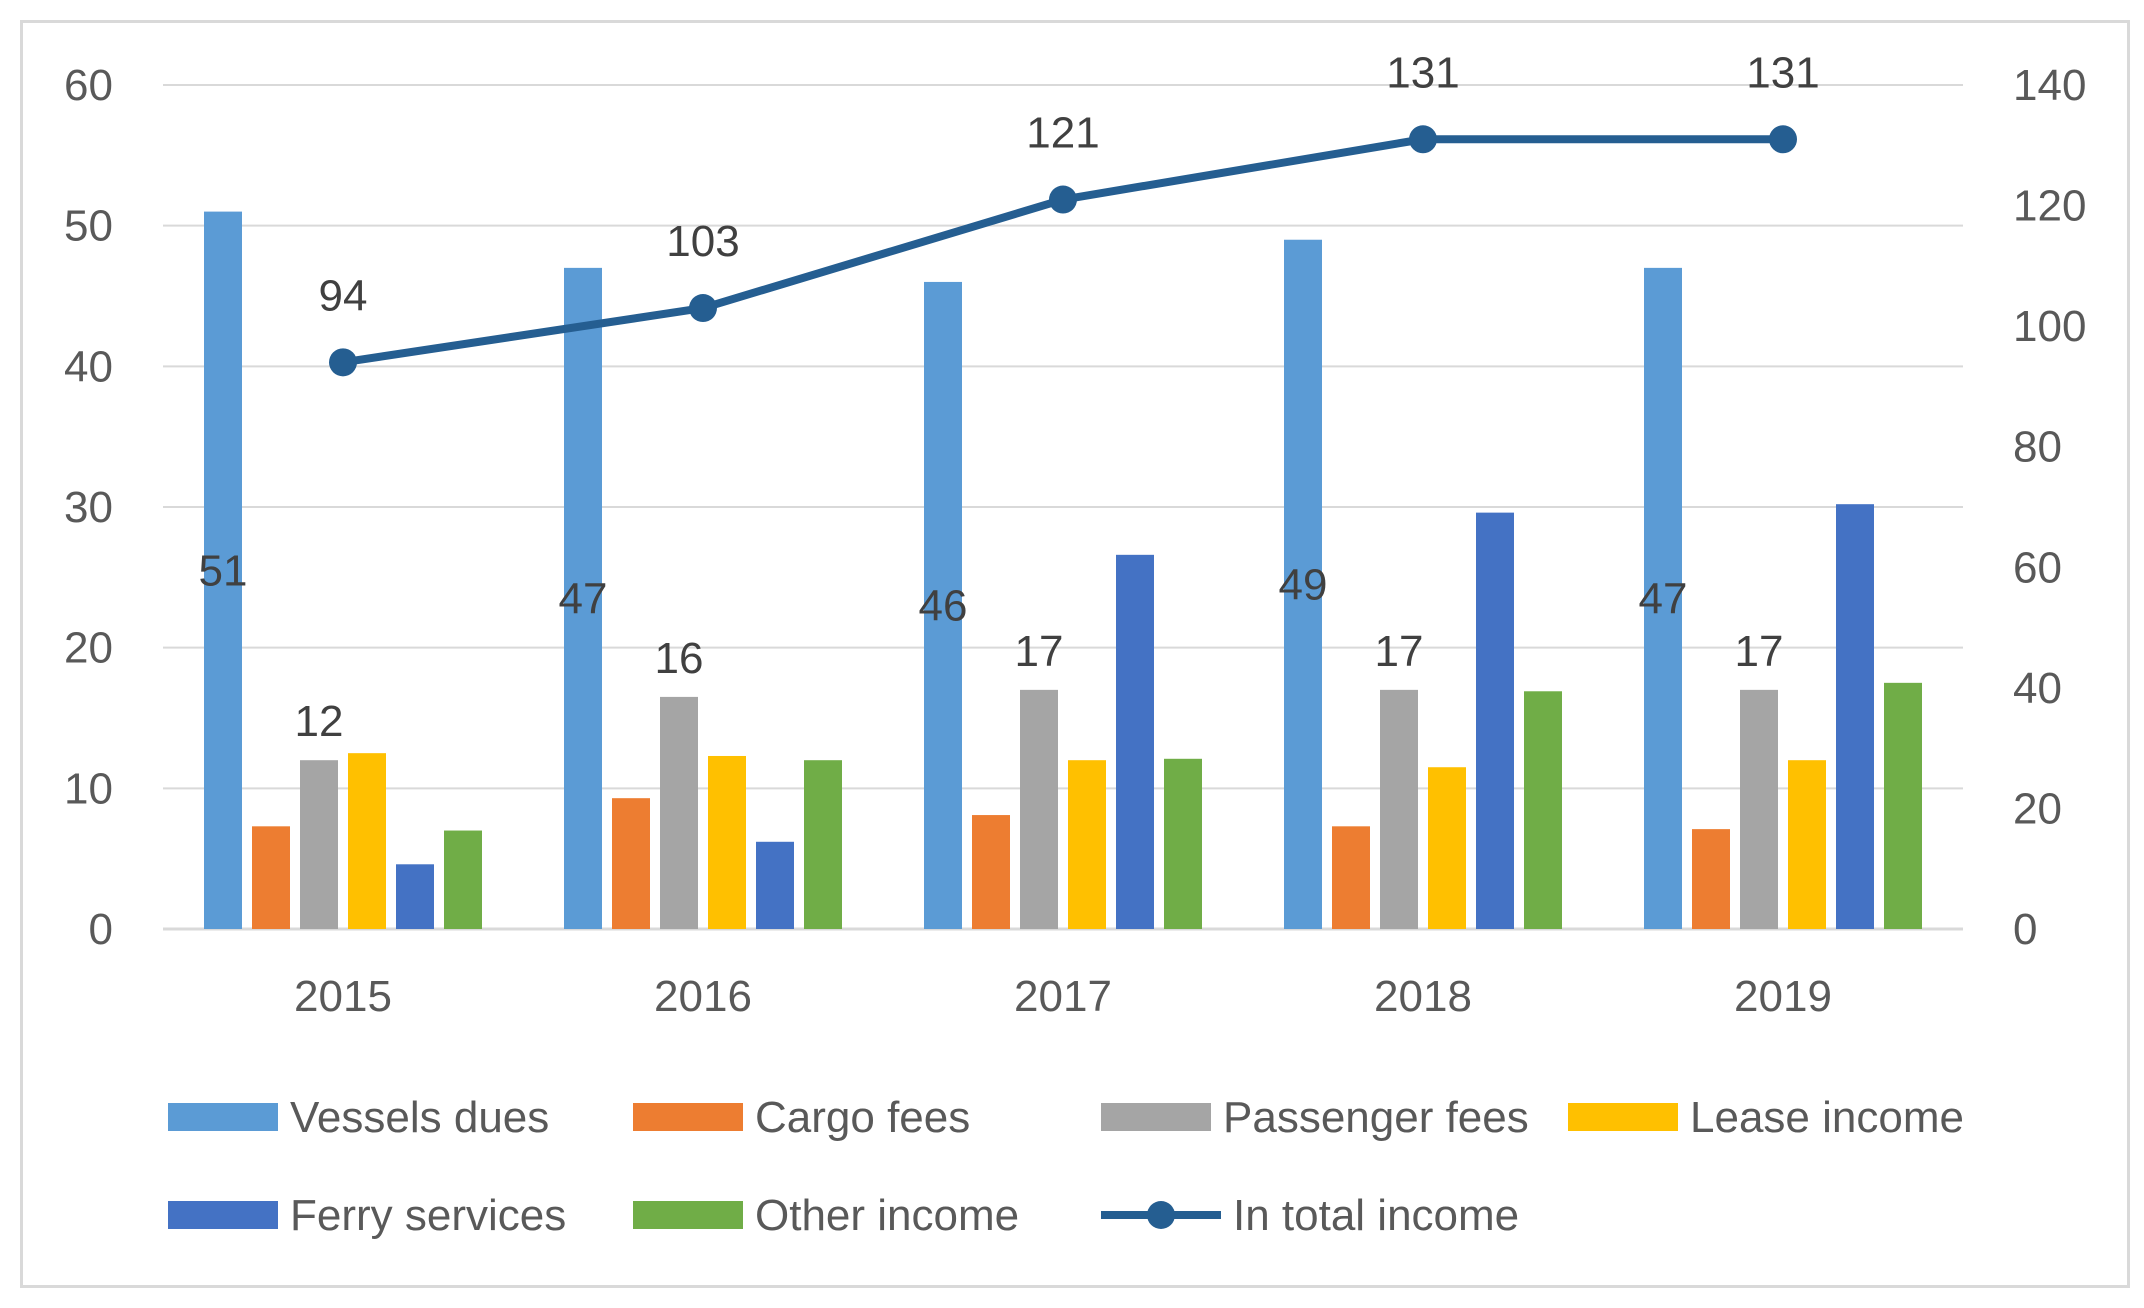 This screenshot has height=1308, width=2144. Describe the element at coordinates (703, 996) in the screenshot. I see `x-tick-label: 2016` at that location.